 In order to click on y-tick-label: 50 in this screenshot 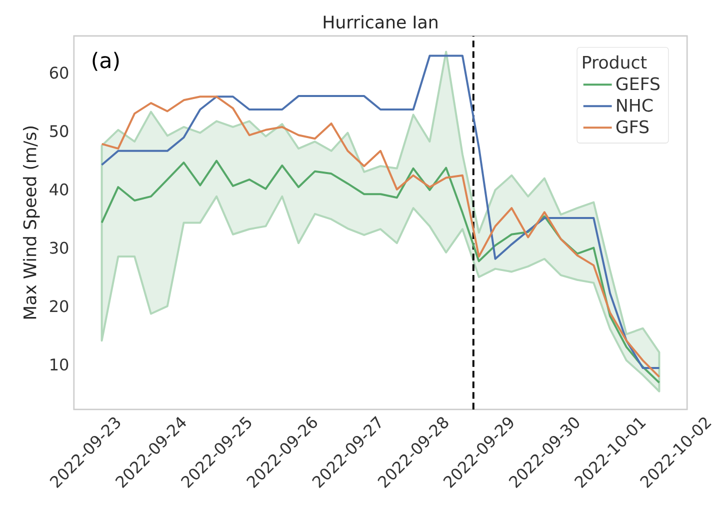, I will do `click(59, 130)`.